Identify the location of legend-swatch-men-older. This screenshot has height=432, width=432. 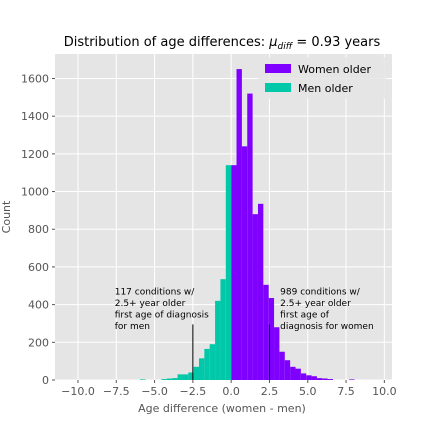
(278, 87).